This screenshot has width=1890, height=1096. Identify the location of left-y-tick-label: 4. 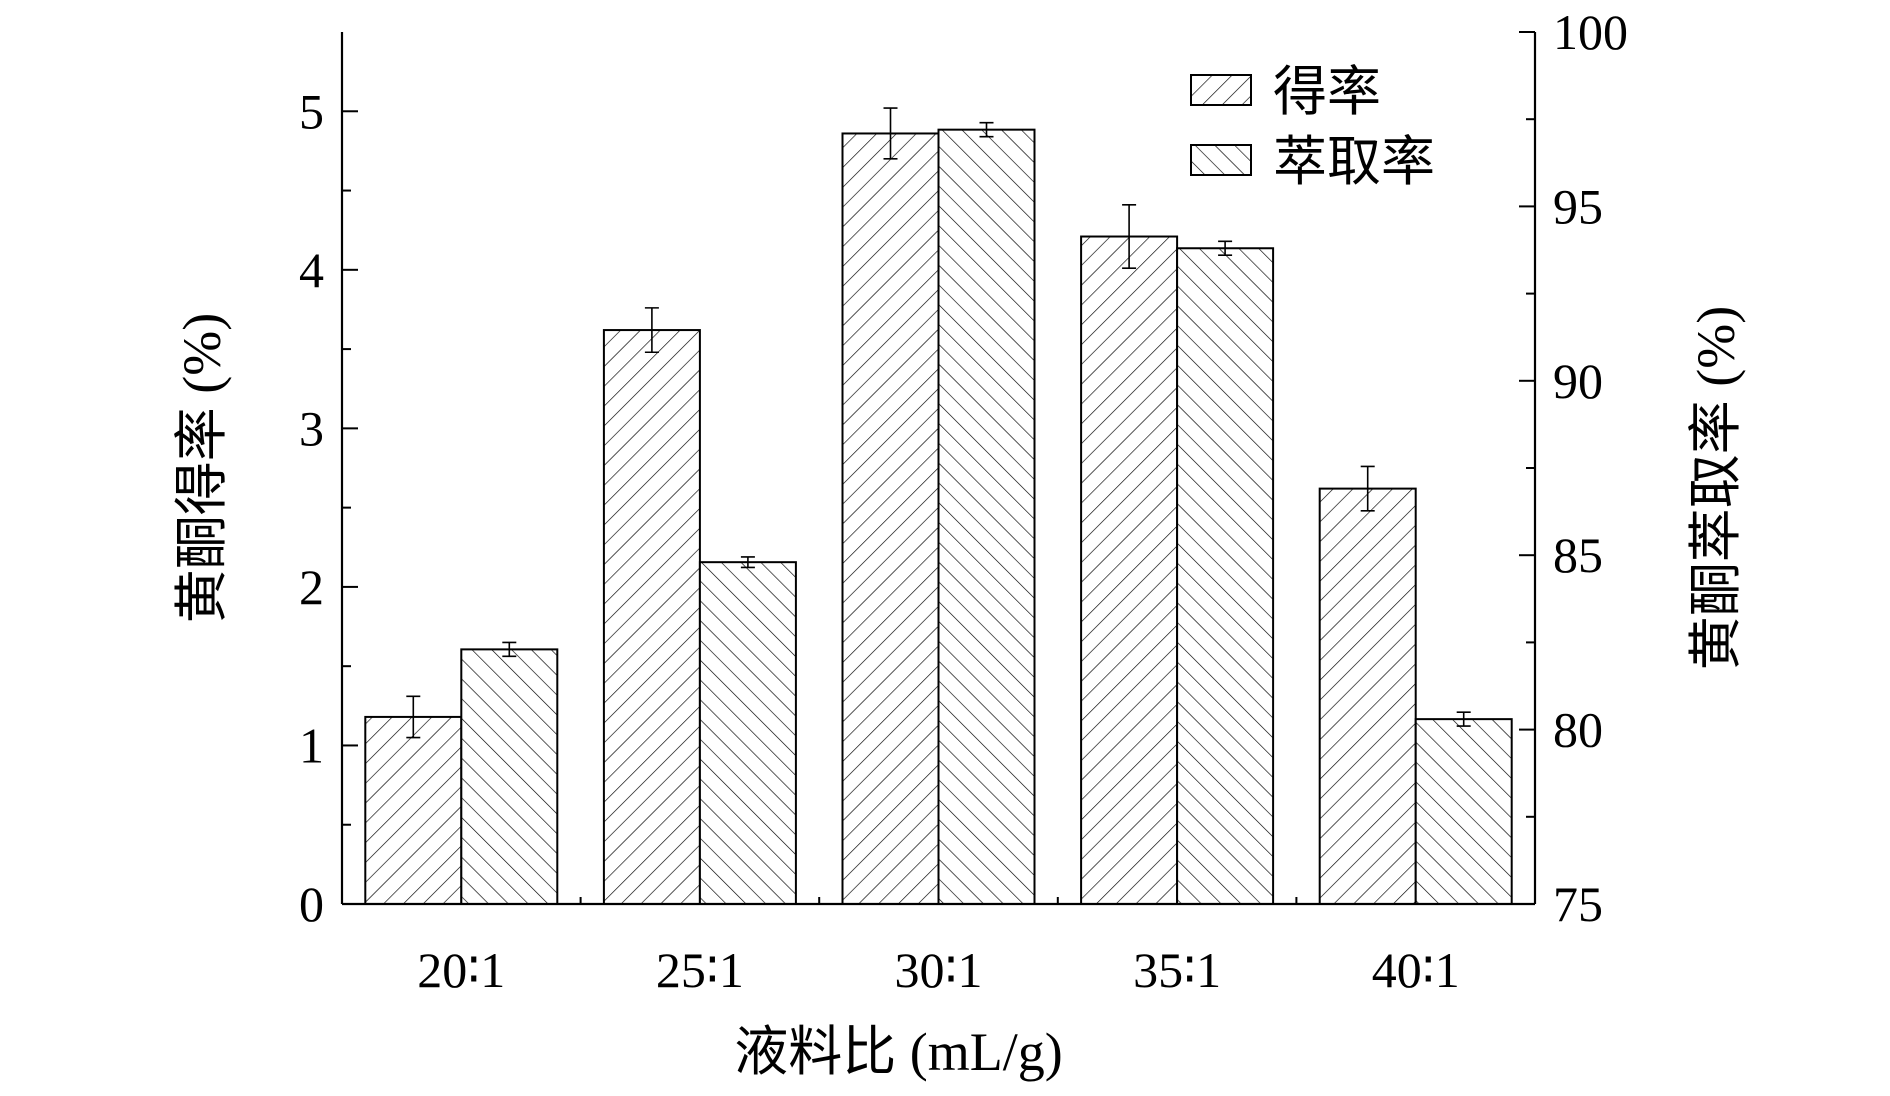
(311, 270).